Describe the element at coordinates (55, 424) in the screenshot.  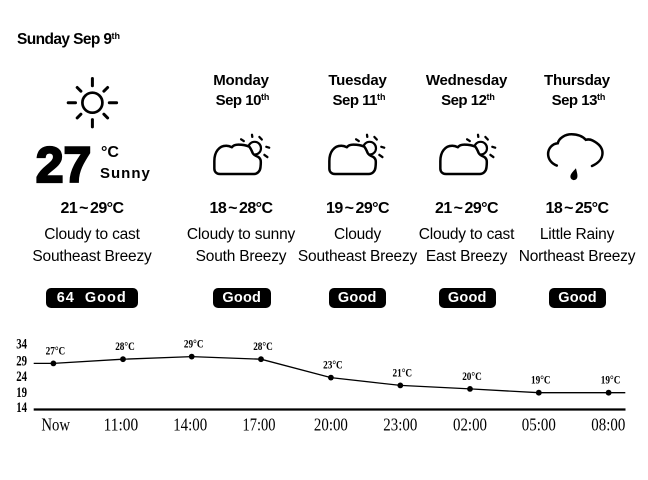
I see `svg-text: Now` at that location.